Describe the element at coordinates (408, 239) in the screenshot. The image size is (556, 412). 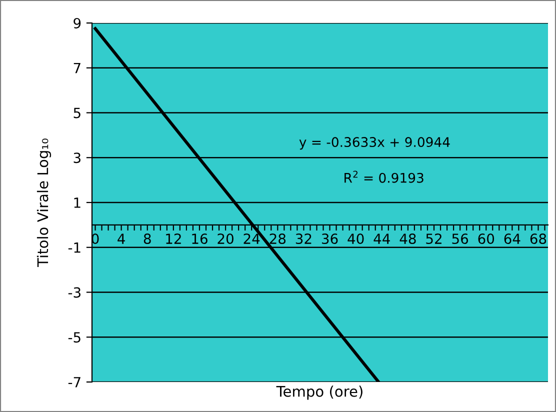
I see `x-tick-label: 48` at that location.